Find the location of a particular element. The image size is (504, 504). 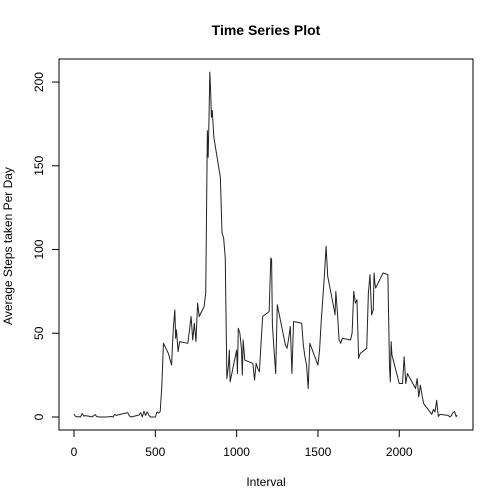

x-axis: 0 500 1000 1500 2000 is located at coordinates (242, 444).